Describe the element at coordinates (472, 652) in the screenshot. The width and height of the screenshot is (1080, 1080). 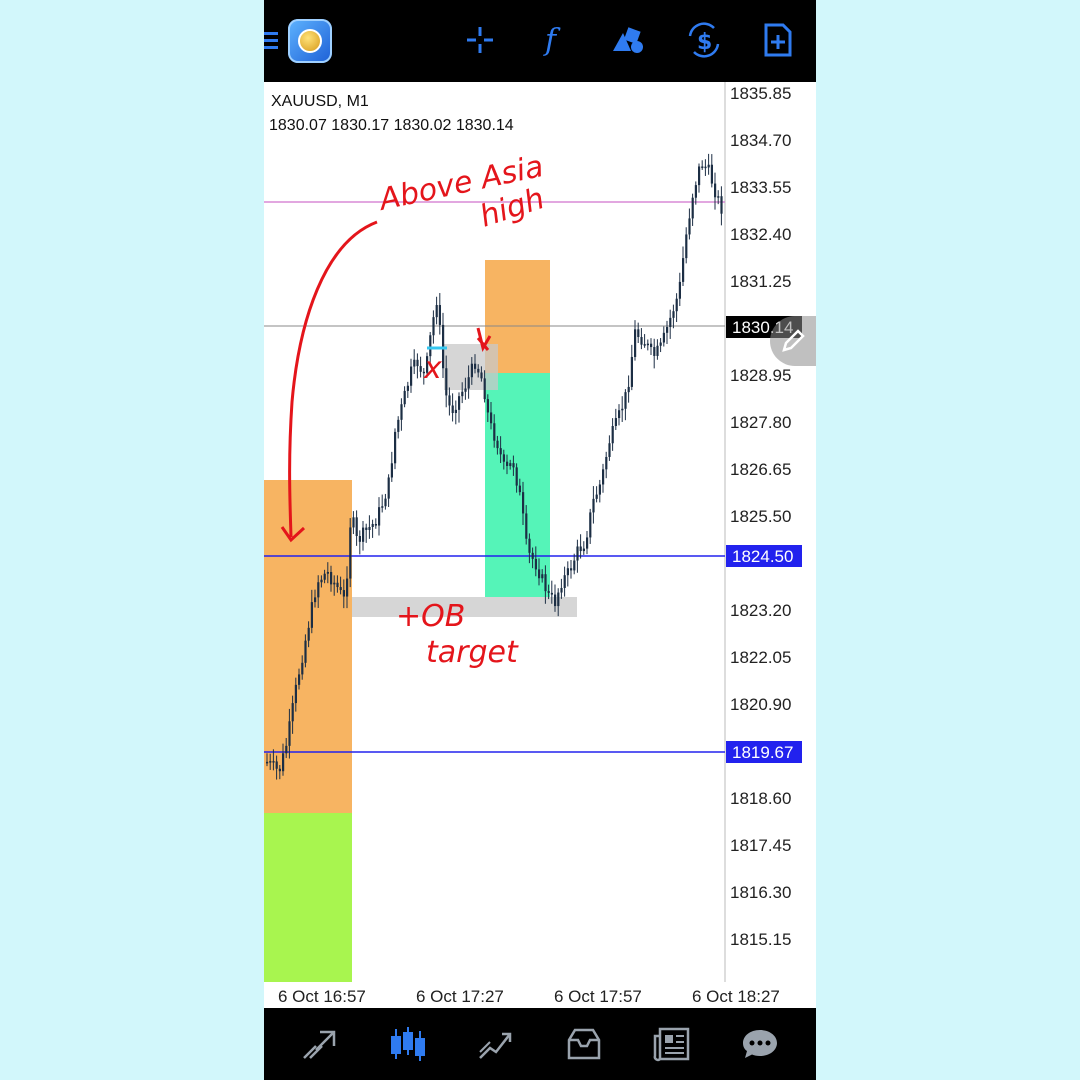
I see `annotation-target: target` at that location.